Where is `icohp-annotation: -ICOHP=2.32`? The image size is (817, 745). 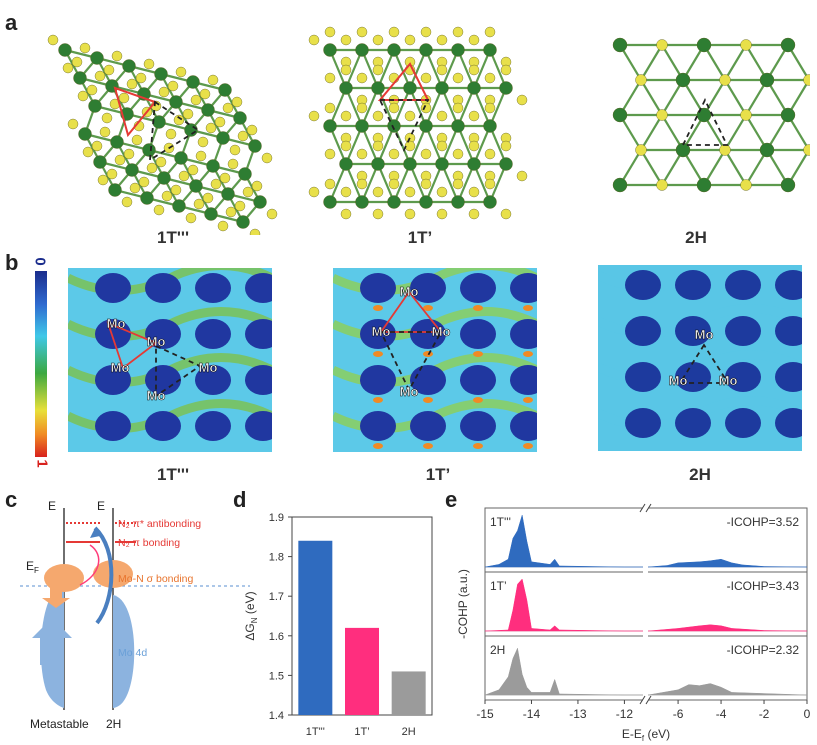 icohp-annotation: -ICOHP=2.32 is located at coordinates (763, 650).